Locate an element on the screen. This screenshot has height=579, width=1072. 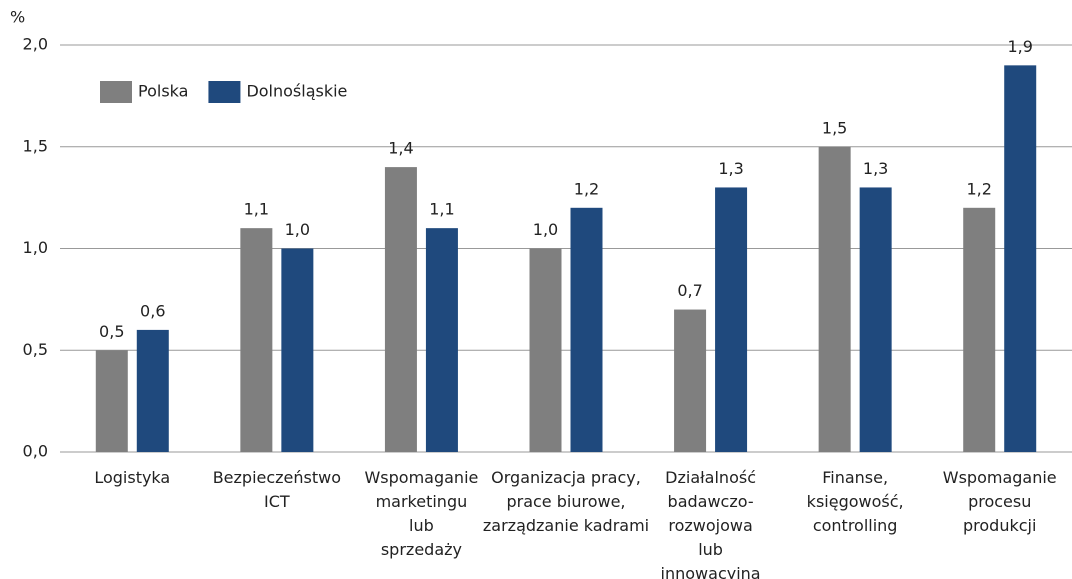
data-label: 0,5 is located at coordinates (111, 331).